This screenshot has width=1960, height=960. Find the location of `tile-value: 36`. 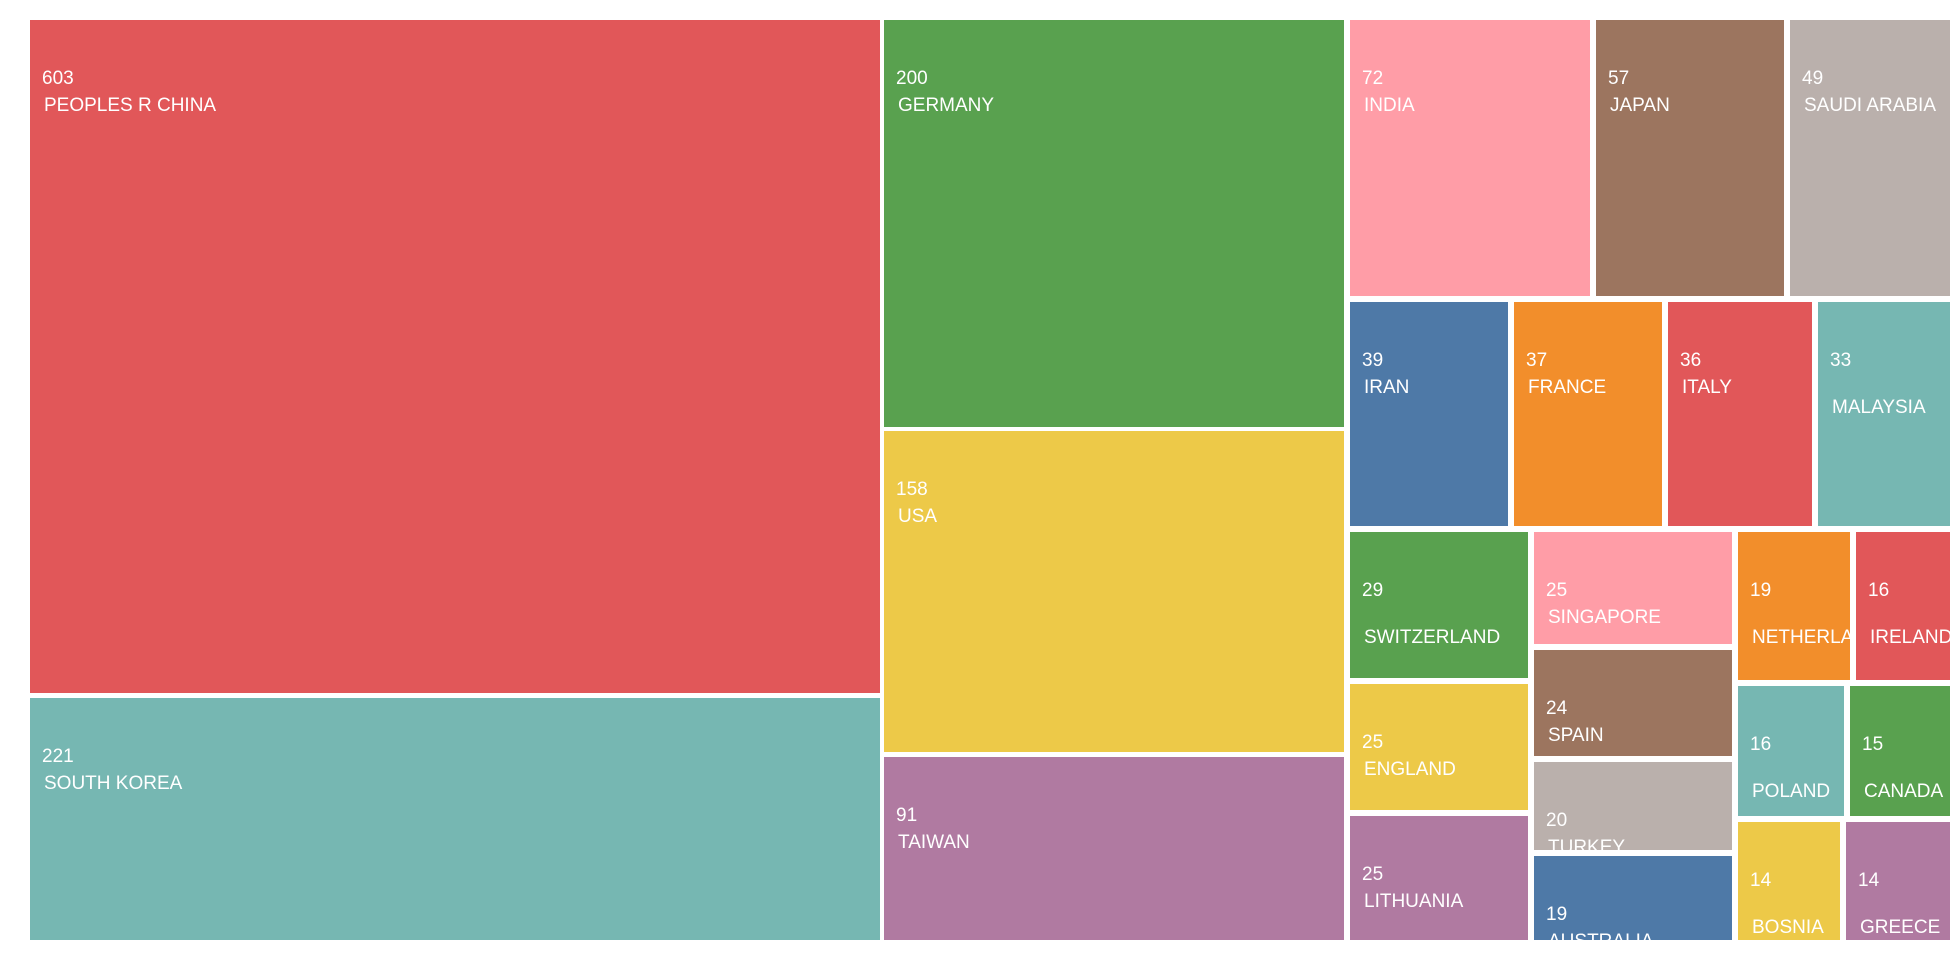

tile-value: 36 is located at coordinates (1691, 360).